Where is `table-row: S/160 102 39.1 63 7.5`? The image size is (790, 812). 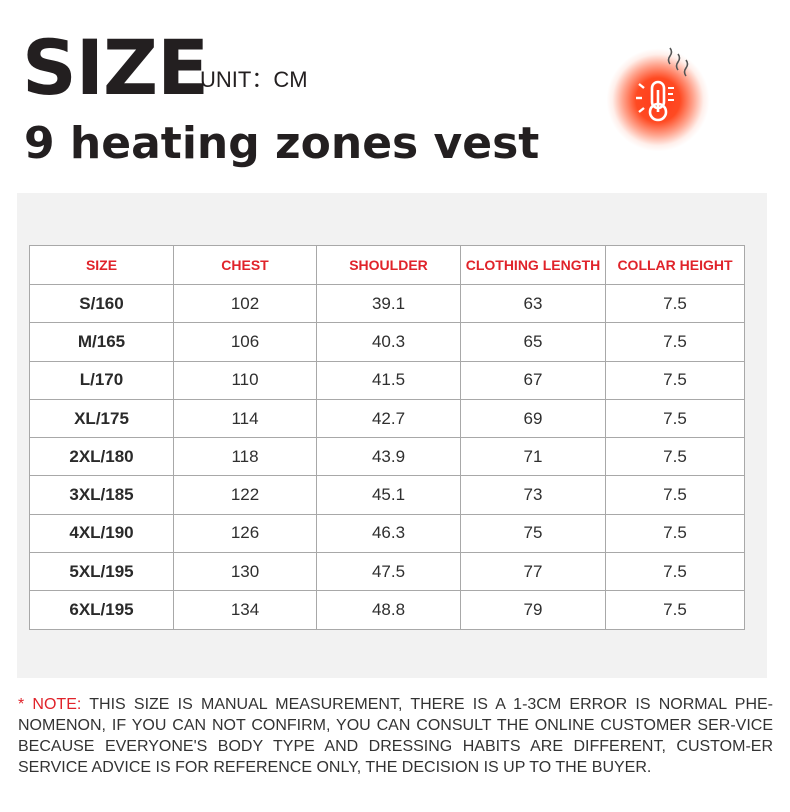
table-row: S/160 102 39.1 63 7.5 is located at coordinates (387, 303).